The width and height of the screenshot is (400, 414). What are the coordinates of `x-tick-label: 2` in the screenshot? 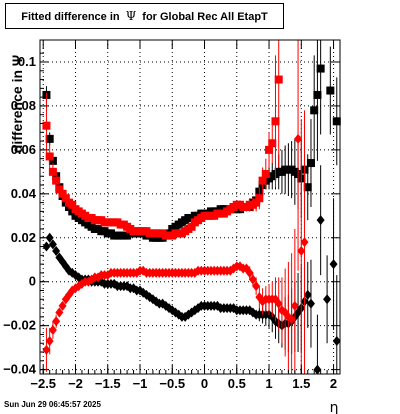 It's located at (333, 383).